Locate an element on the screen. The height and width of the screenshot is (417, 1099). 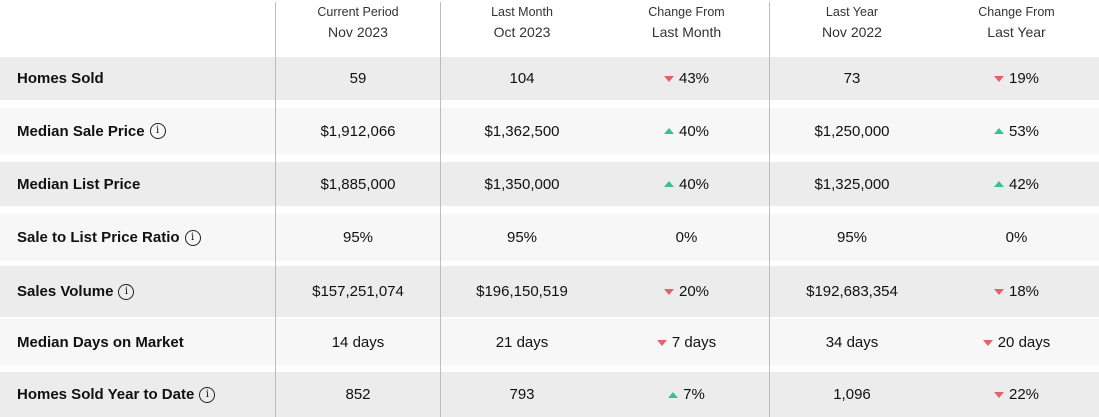
row-label: Sale to List Price Ratio i is located at coordinates (109, 237).